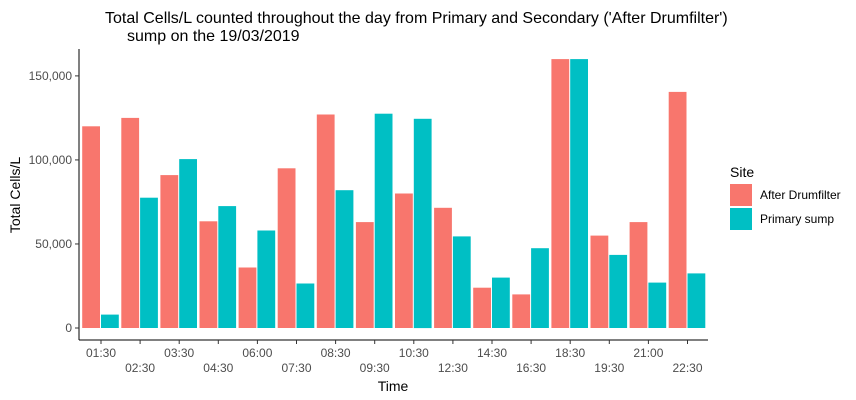 The width and height of the screenshot is (856, 400). What do you see at coordinates (68, 328) in the screenshot?
I see `y-tick-label: 0` at bounding box center [68, 328].